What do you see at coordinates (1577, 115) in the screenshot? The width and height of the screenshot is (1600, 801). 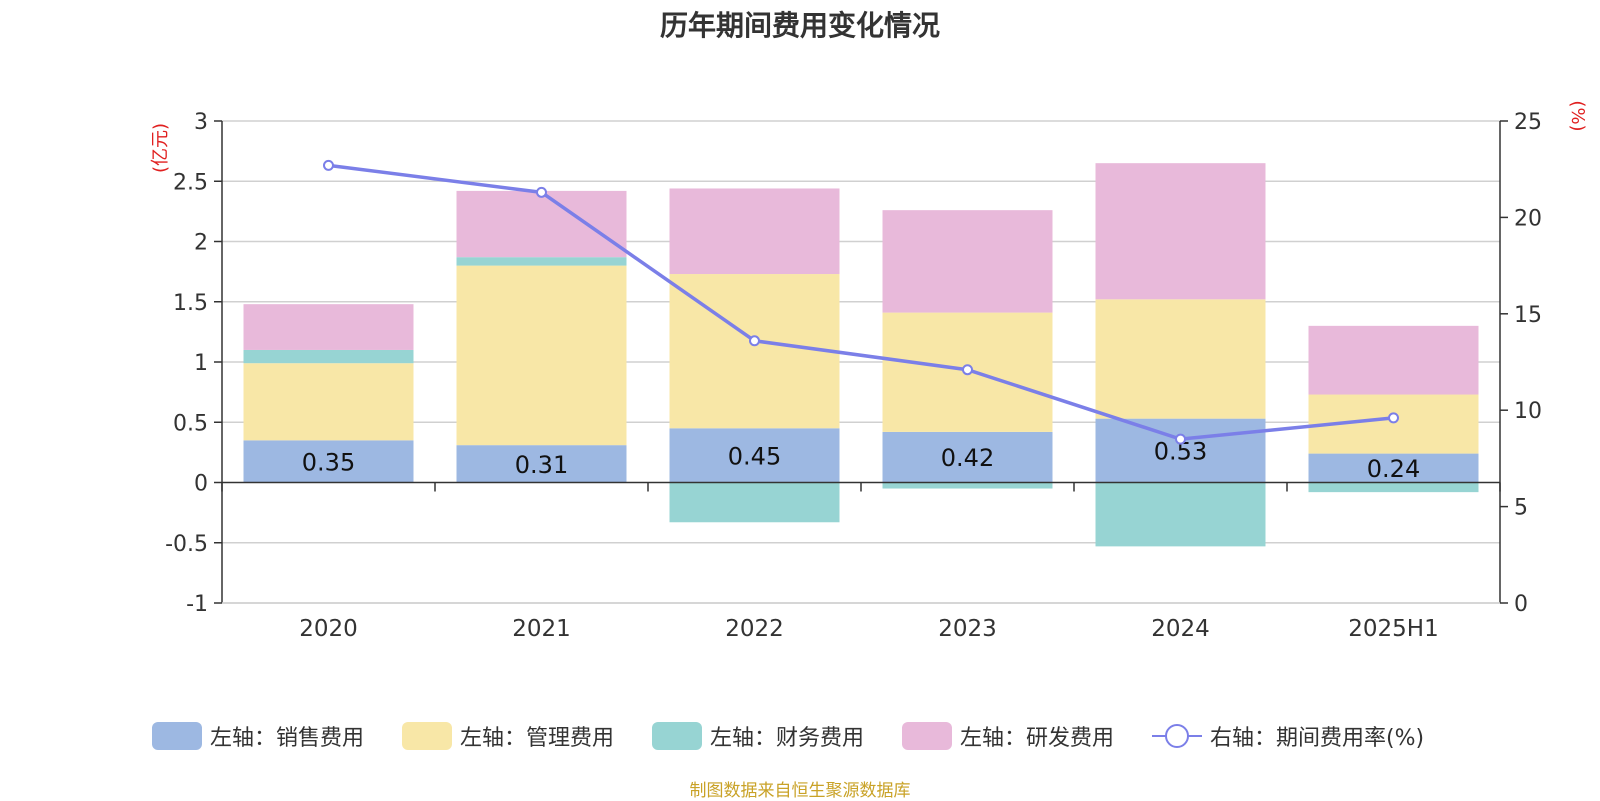 I see `right-axis-unit: (%)` at bounding box center [1577, 115].